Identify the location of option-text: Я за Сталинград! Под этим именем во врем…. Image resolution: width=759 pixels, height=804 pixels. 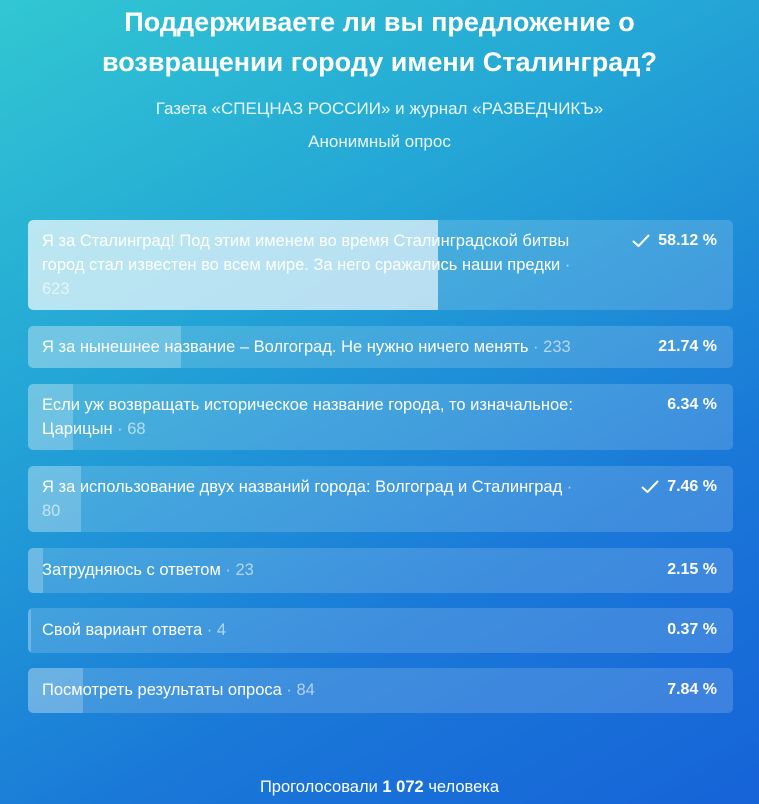
(306, 253).